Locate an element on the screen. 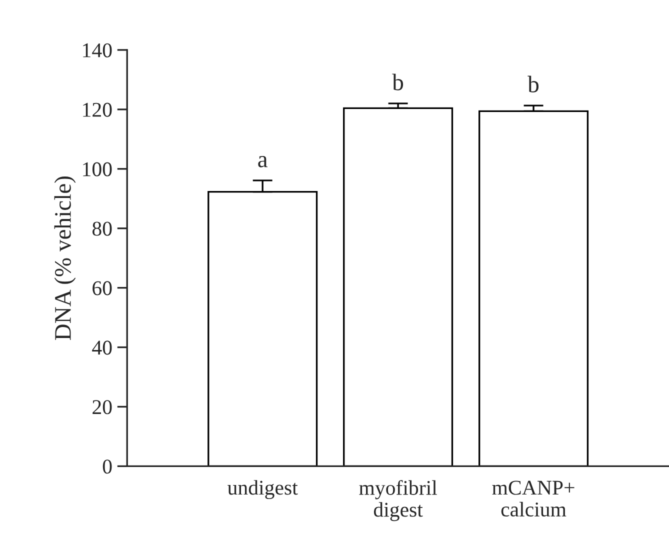  y-axis-title: DNA (% vehicle) is located at coordinates (65, 258).